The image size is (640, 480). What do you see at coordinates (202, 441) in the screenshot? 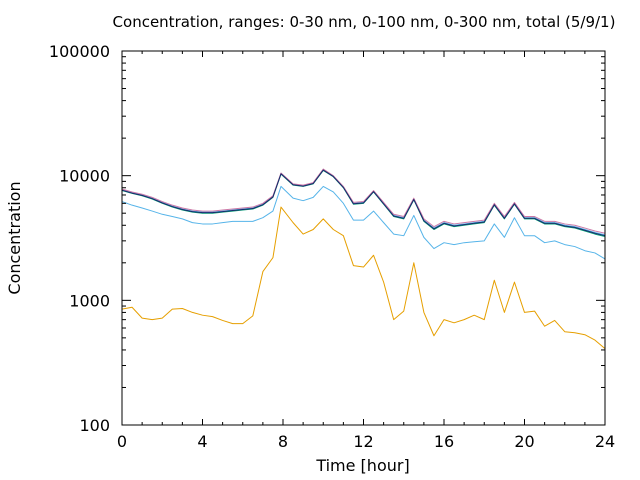
I see `x-tick-label: 4` at bounding box center [202, 441].